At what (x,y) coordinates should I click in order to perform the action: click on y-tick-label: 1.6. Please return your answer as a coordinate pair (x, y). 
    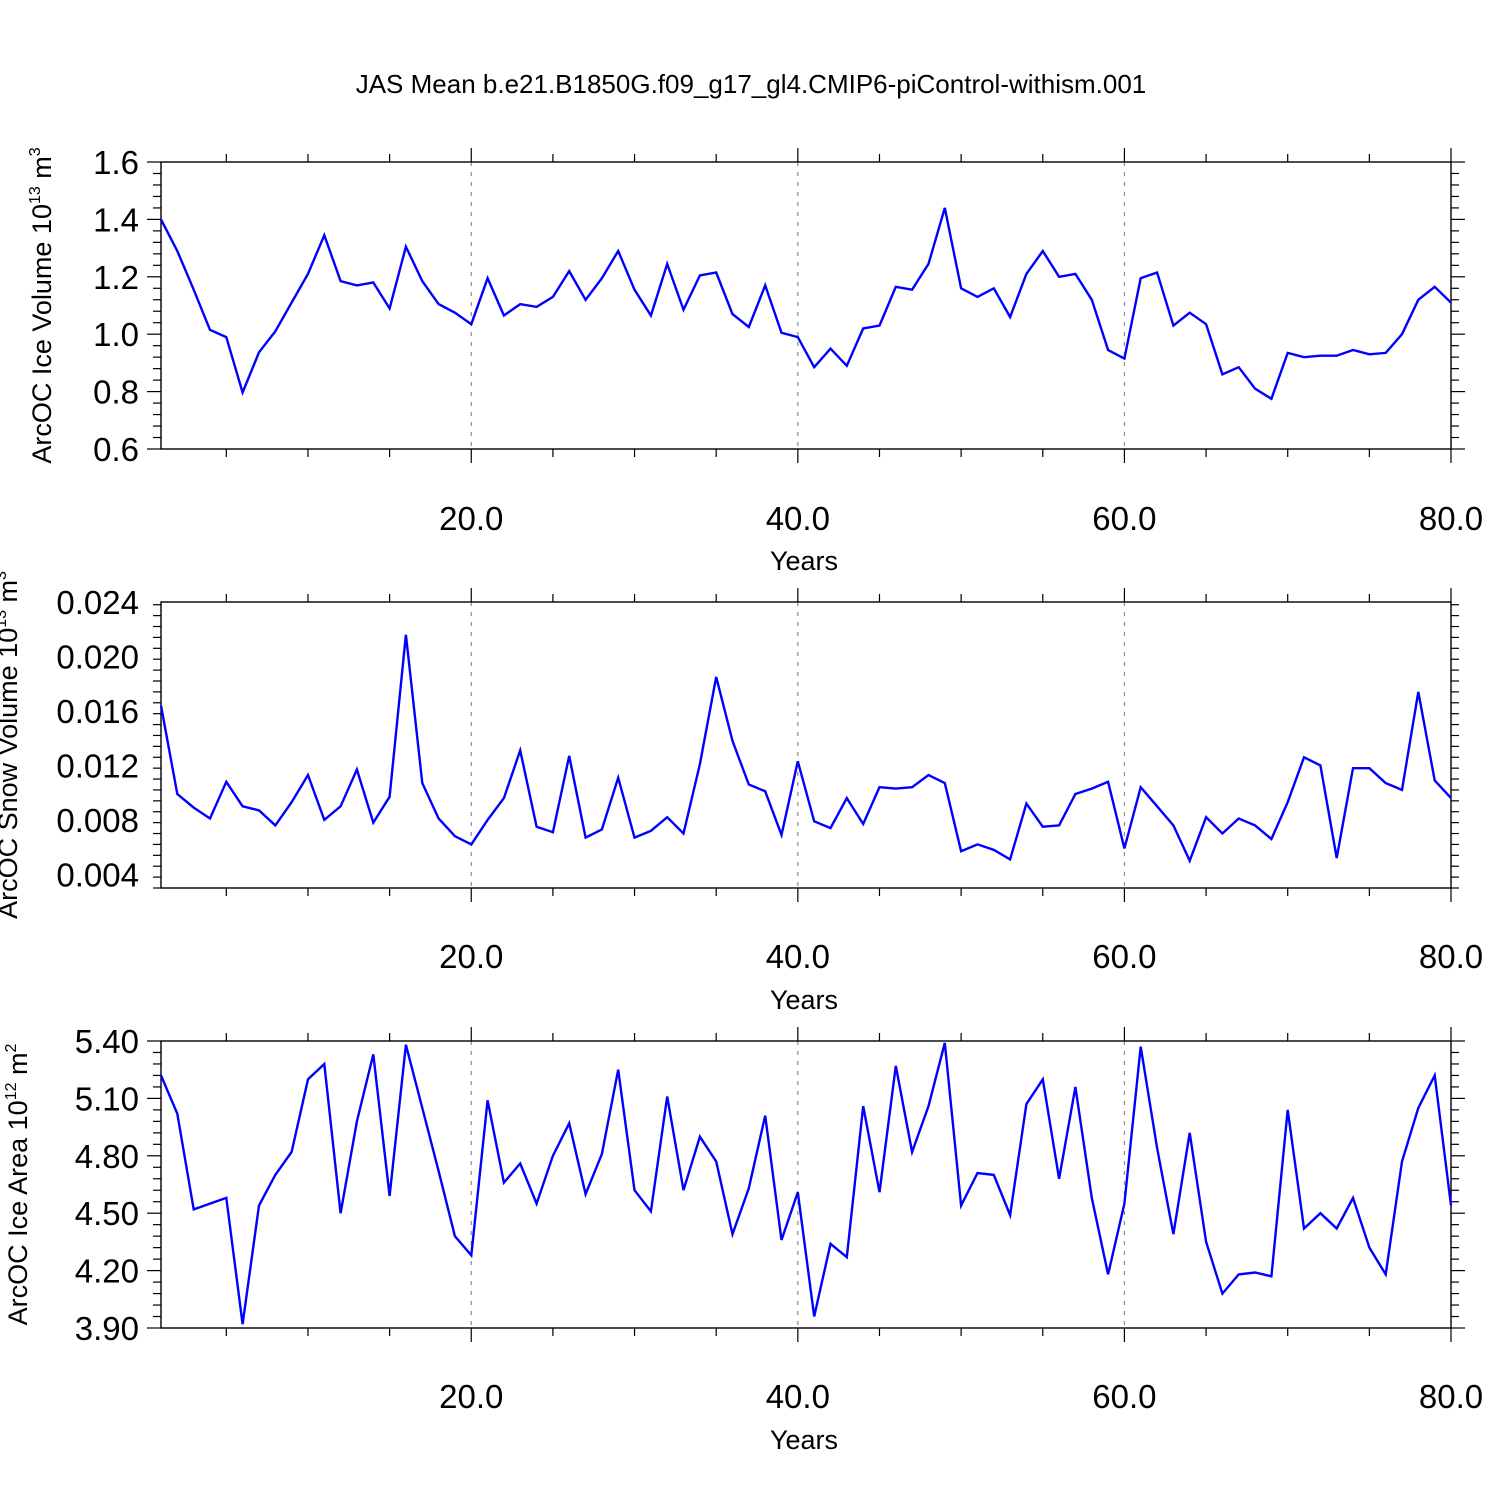
    Looking at the image, I should click on (116, 162).